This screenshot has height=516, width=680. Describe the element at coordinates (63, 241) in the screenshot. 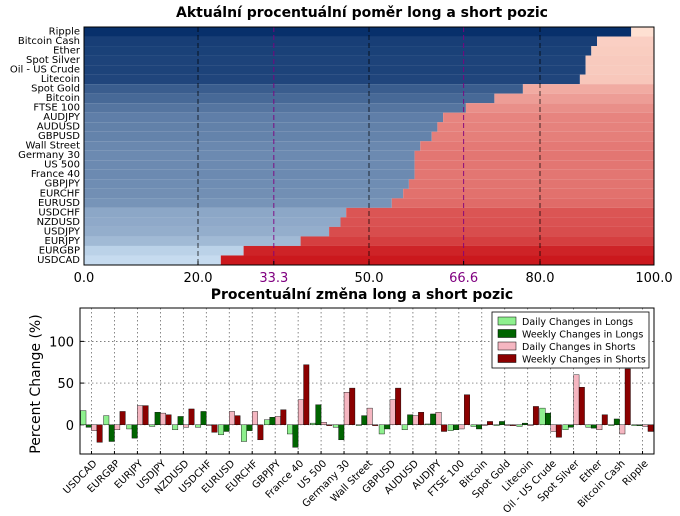

I see `category-label: EURJPY` at that location.